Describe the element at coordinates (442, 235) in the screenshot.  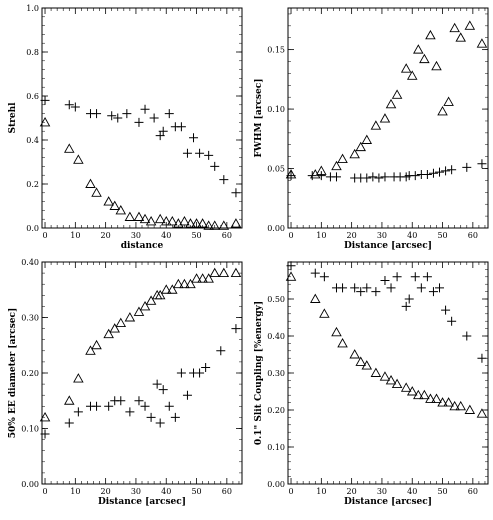
I see `x-tick-label: 50` at that location.